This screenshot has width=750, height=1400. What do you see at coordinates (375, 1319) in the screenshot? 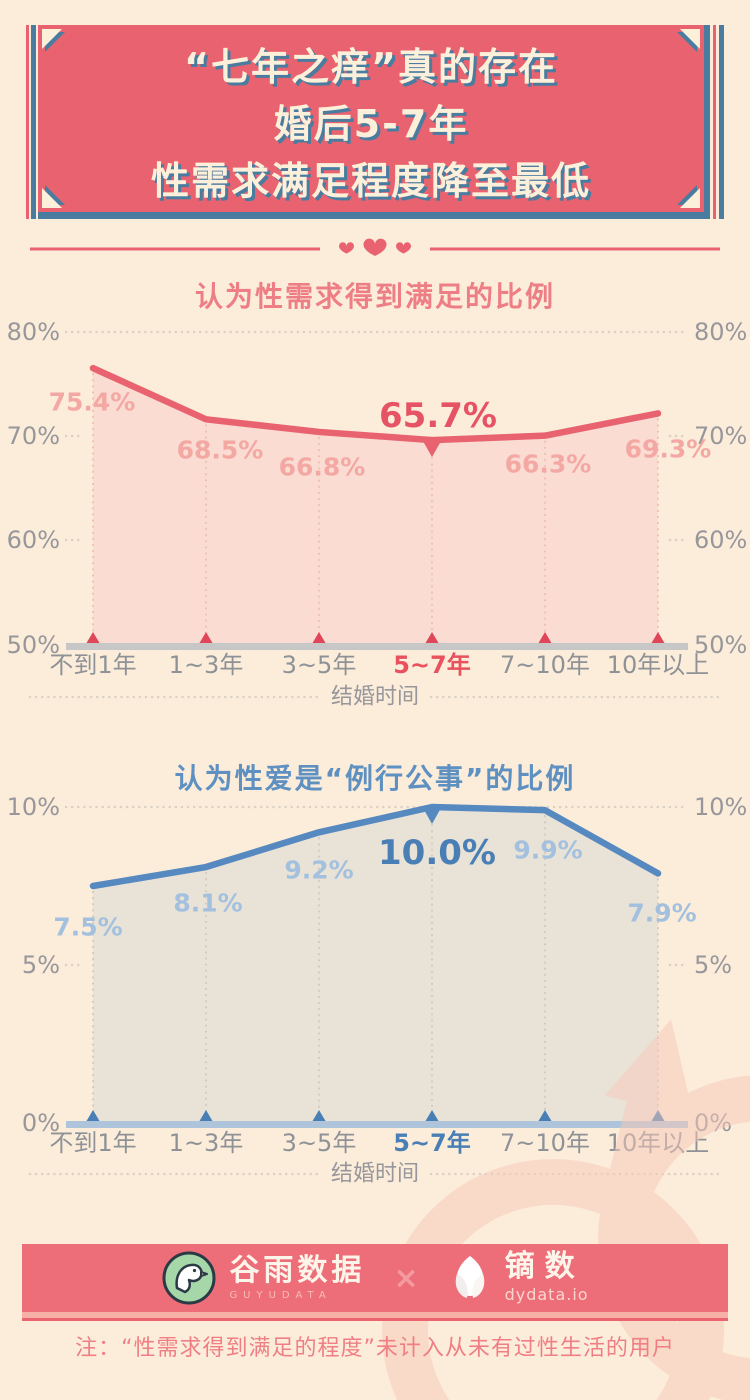
I see `note-divider-line` at bounding box center [375, 1319].